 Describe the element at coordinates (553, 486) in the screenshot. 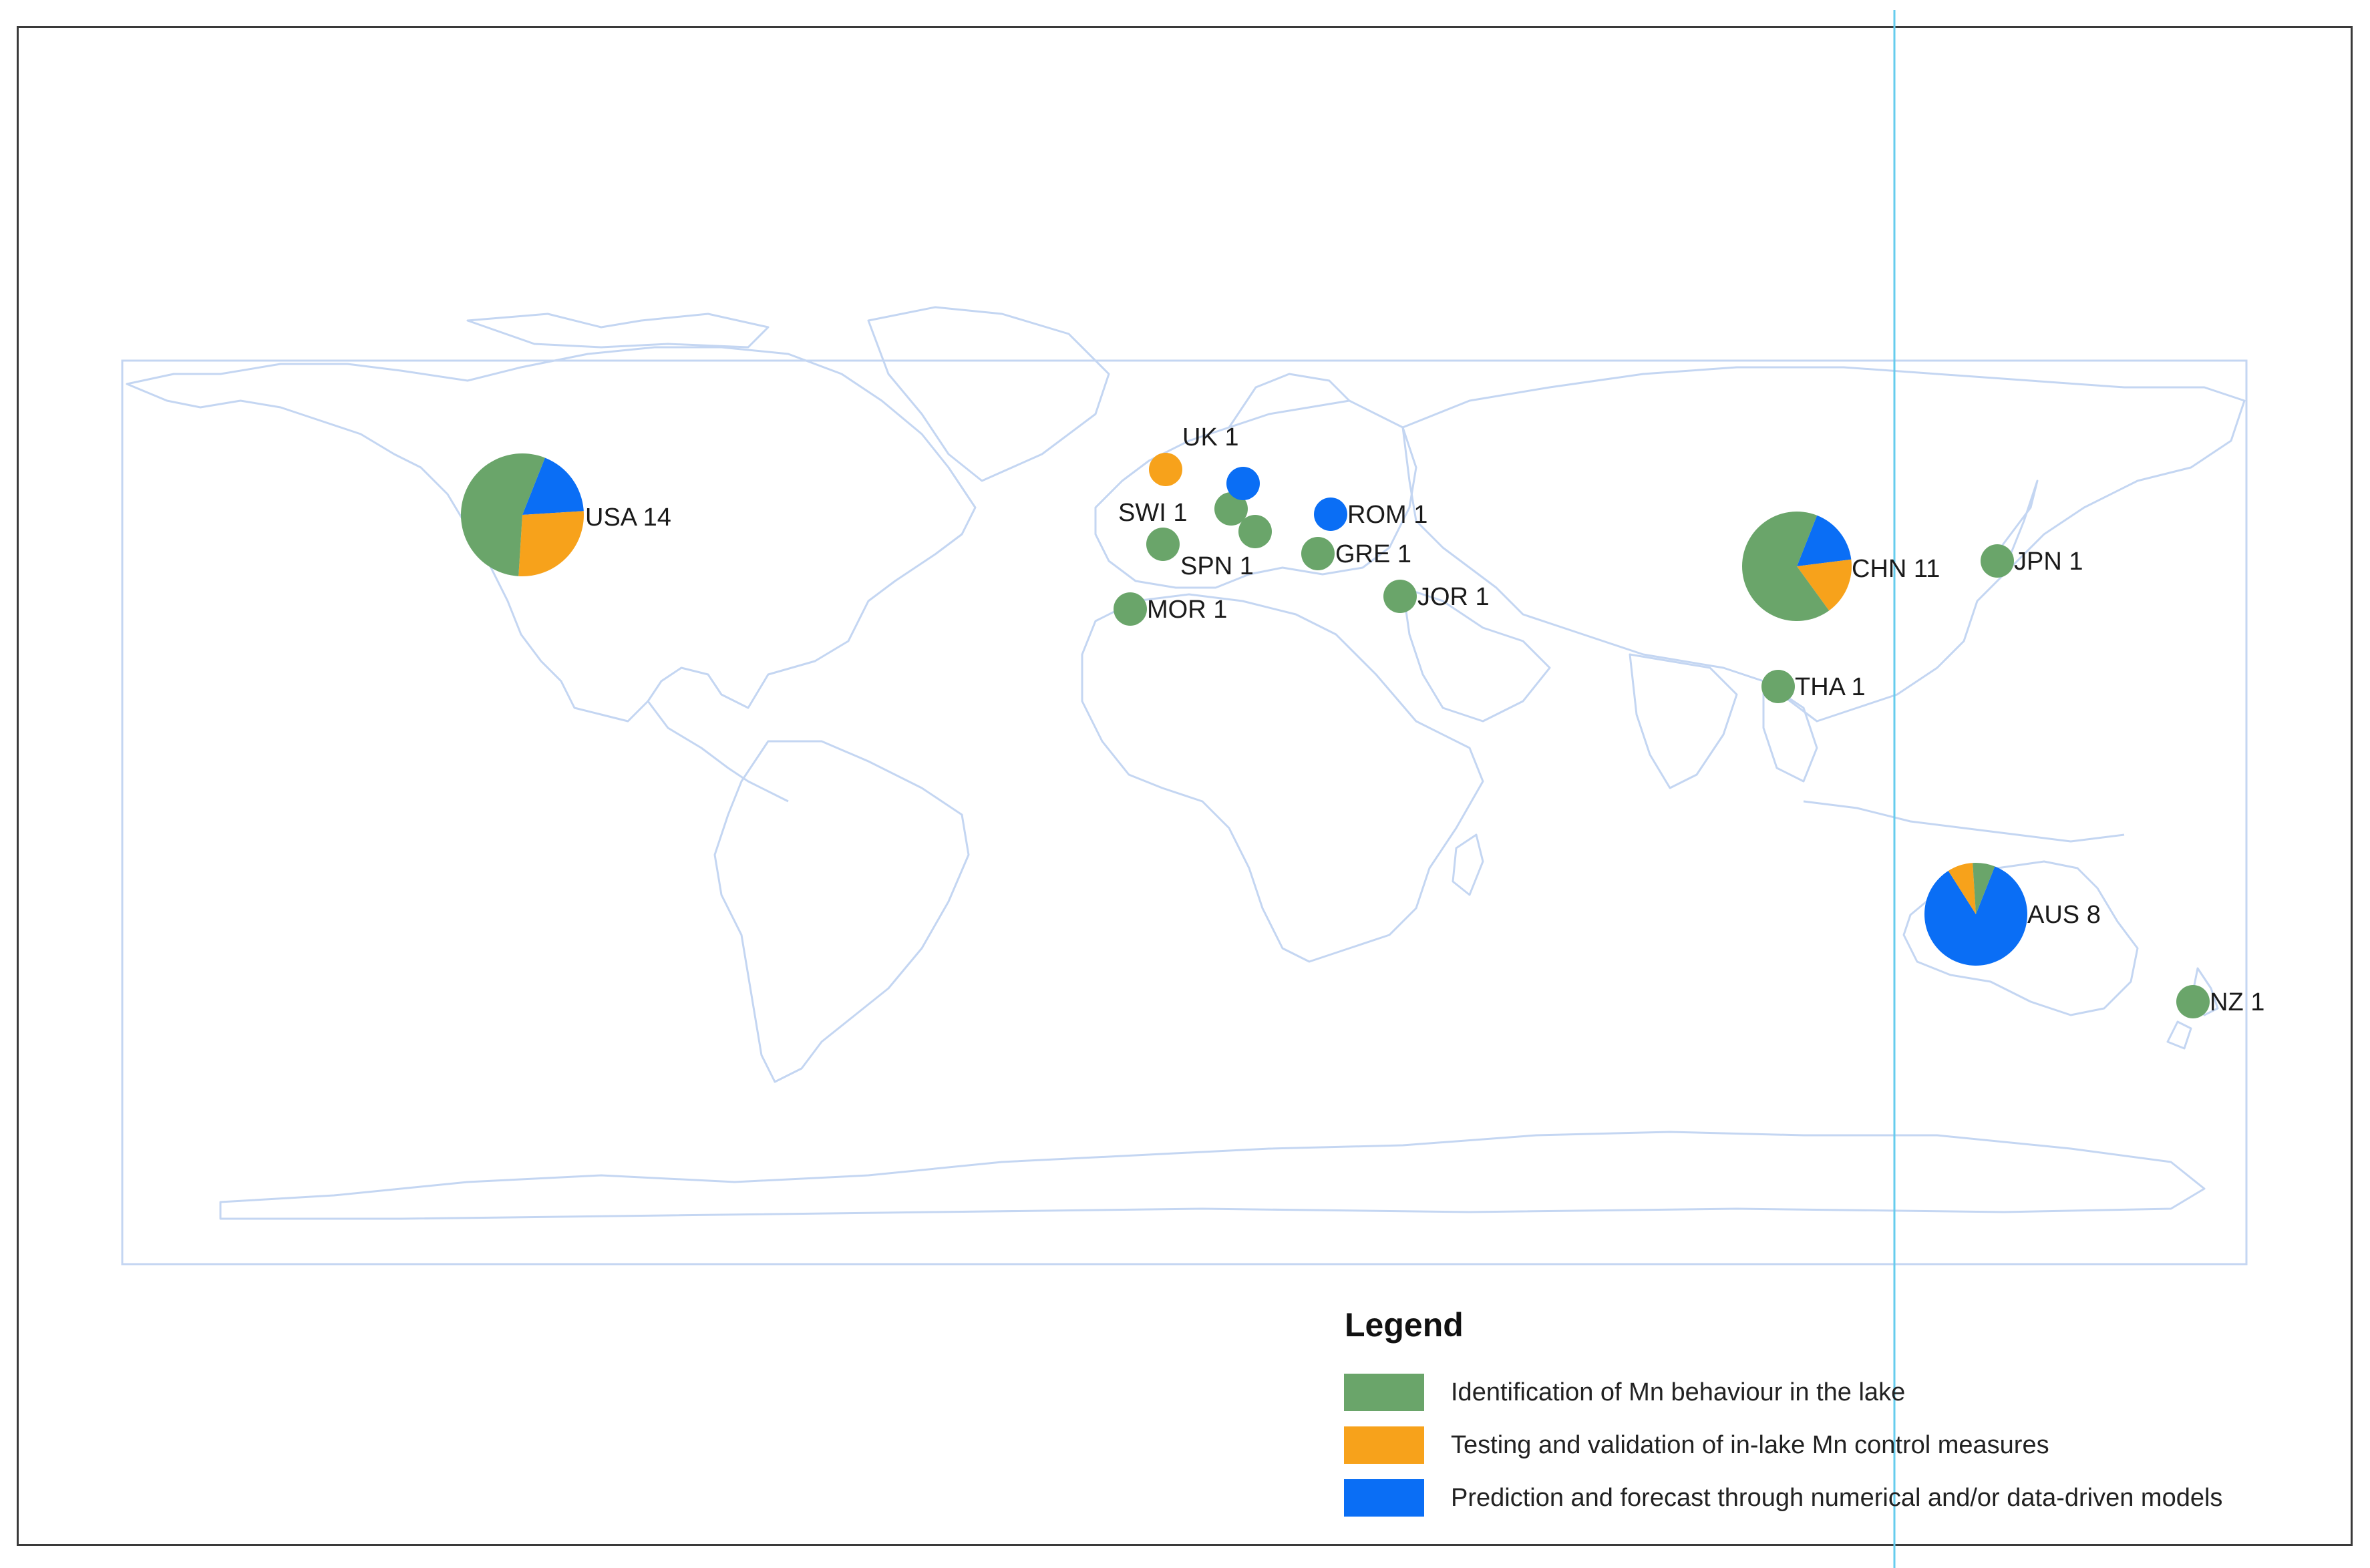

I see `pie-slice-usa-prediction` at that location.